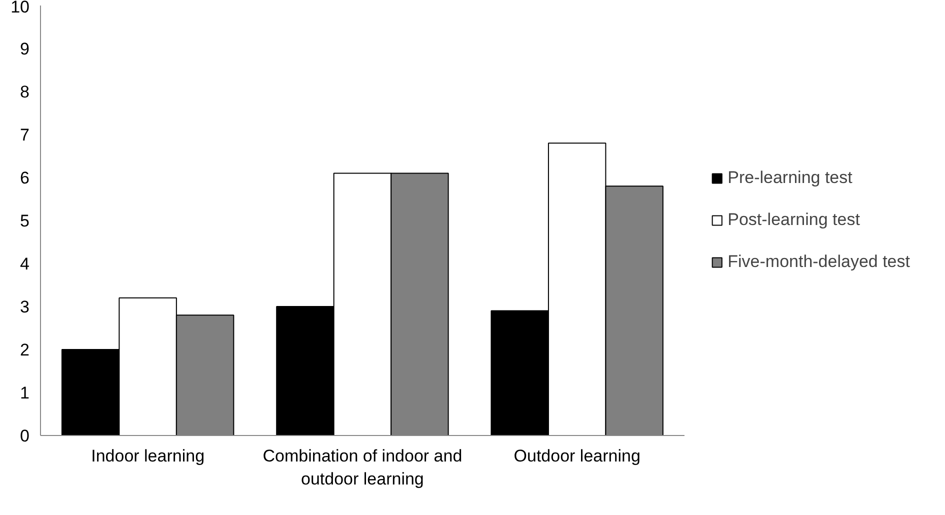 The height and width of the screenshot is (515, 945). What do you see at coordinates (148, 456) in the screenshot?
I see `x-tick-label: Indoor learning` at bounding box center [148, 456].